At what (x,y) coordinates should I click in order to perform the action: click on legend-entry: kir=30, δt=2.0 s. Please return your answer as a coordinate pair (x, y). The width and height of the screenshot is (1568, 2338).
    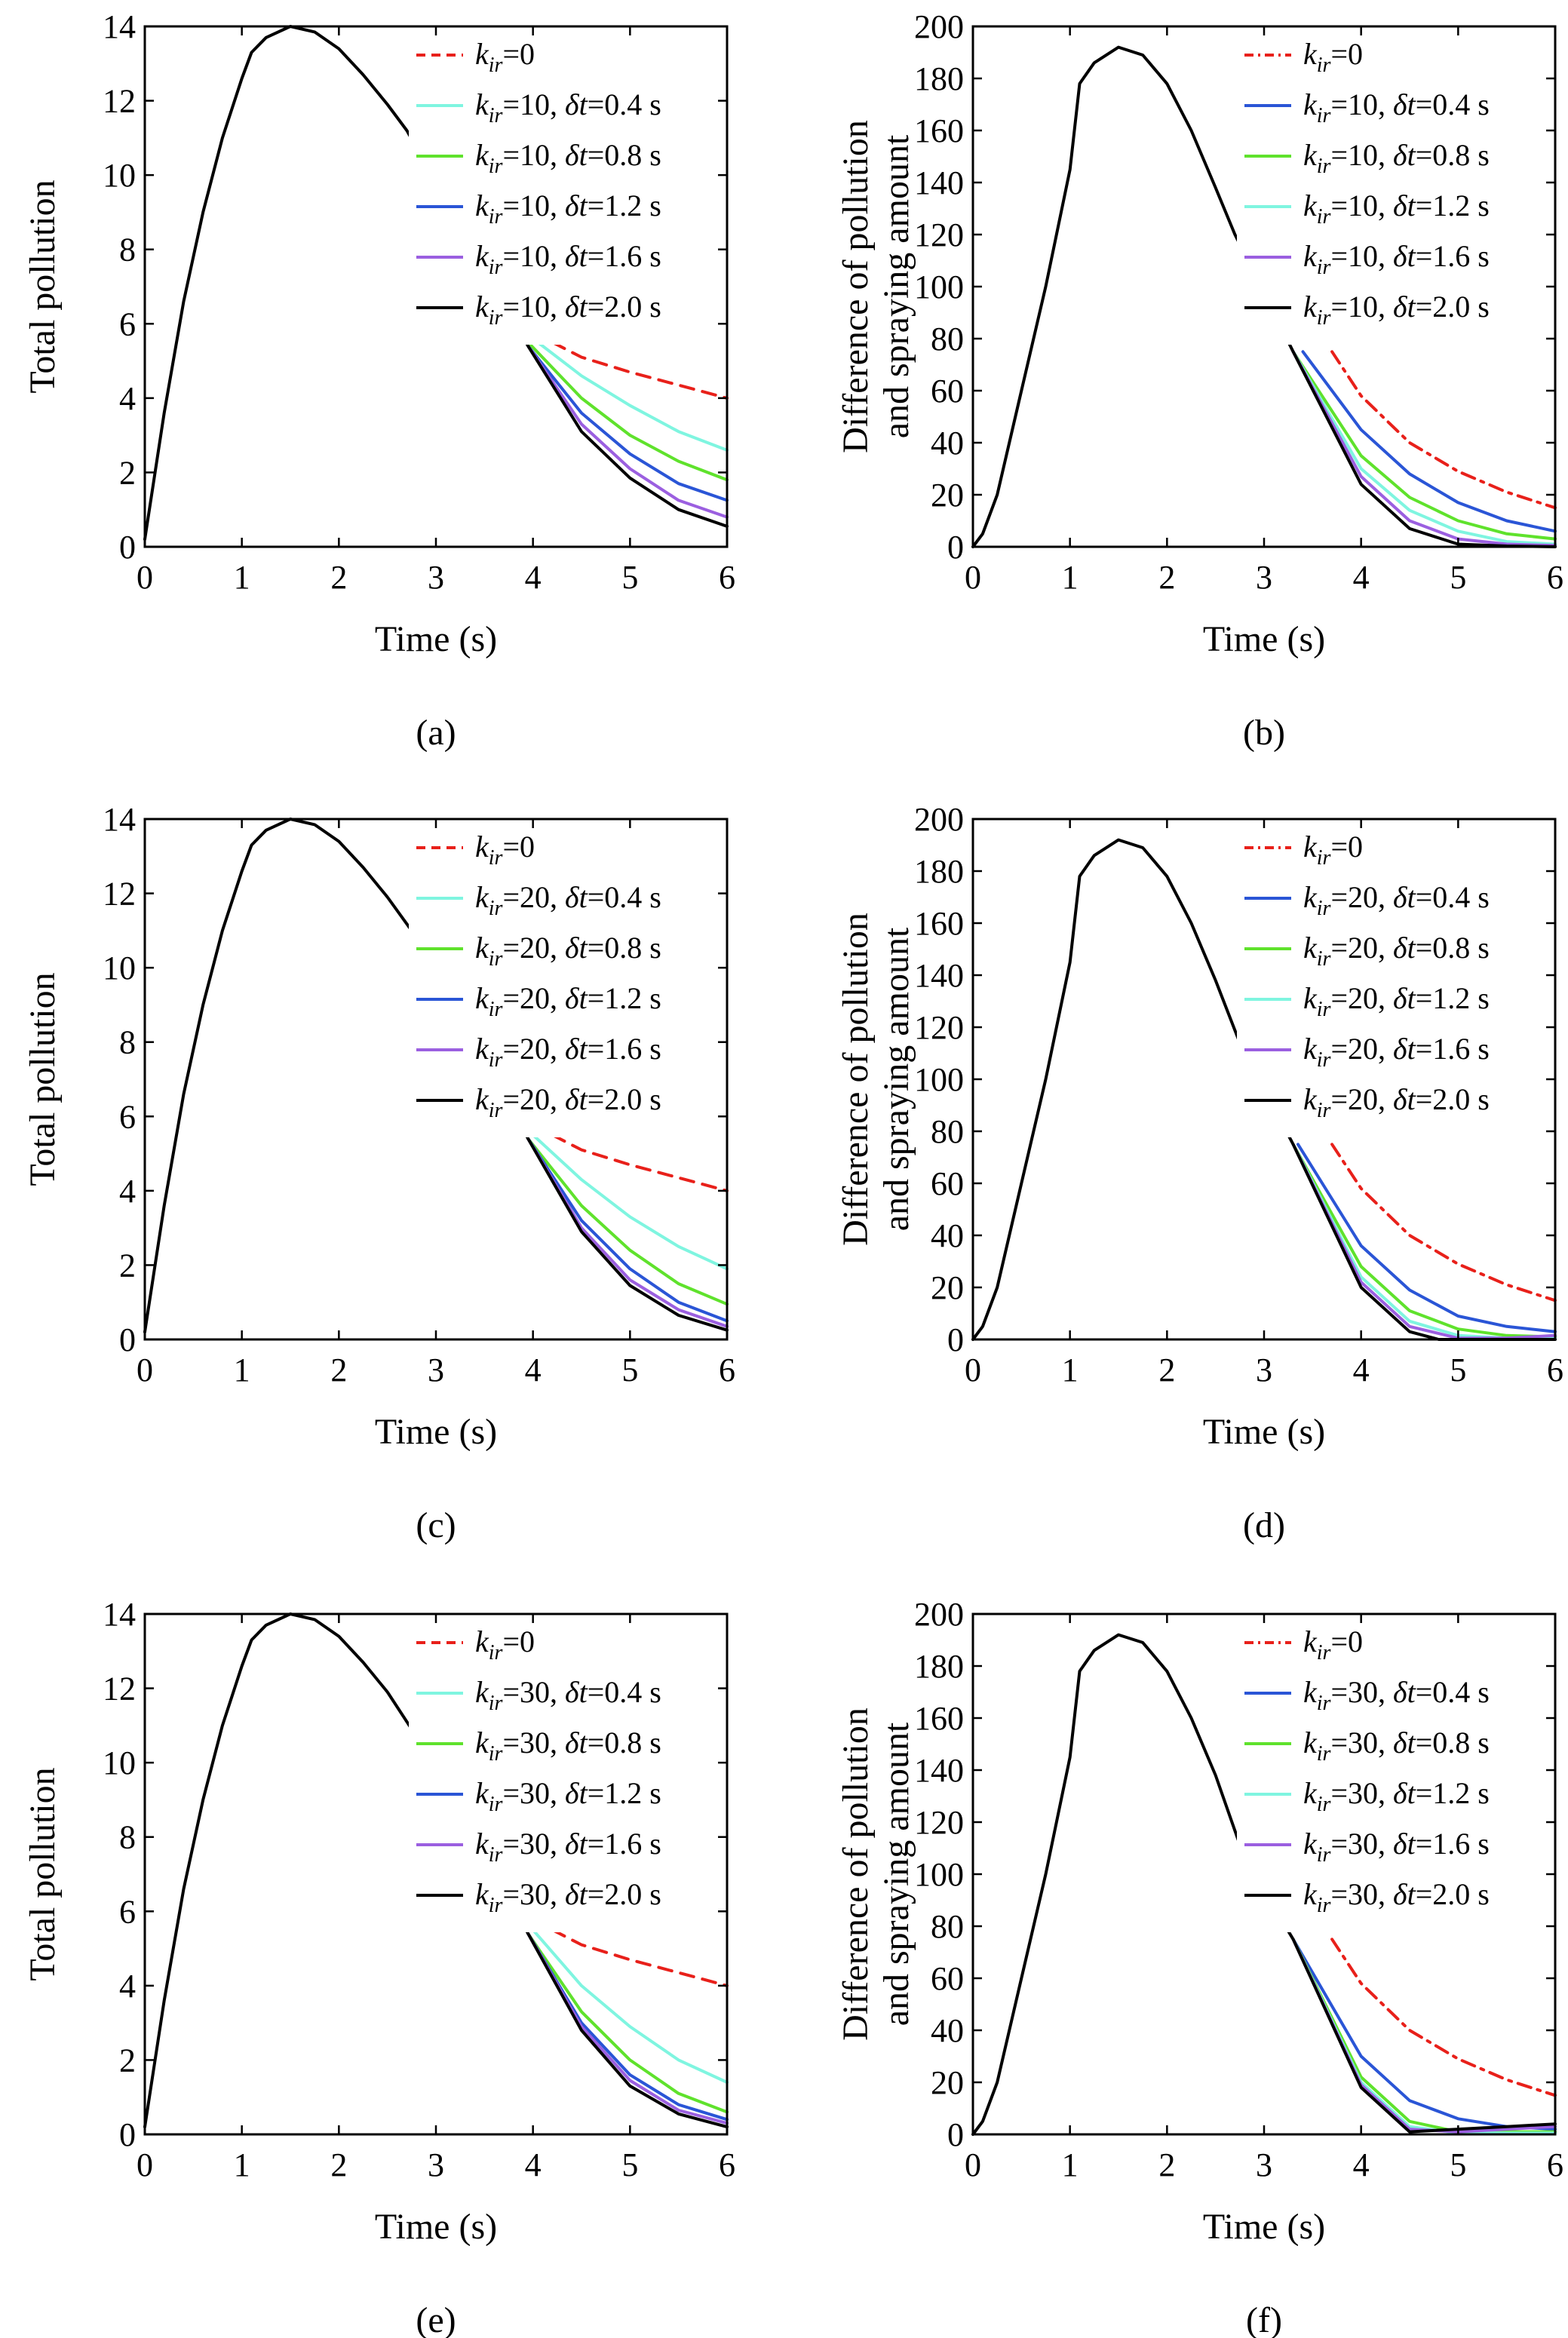
    Looking at the image, I should click on (1396, 1897).